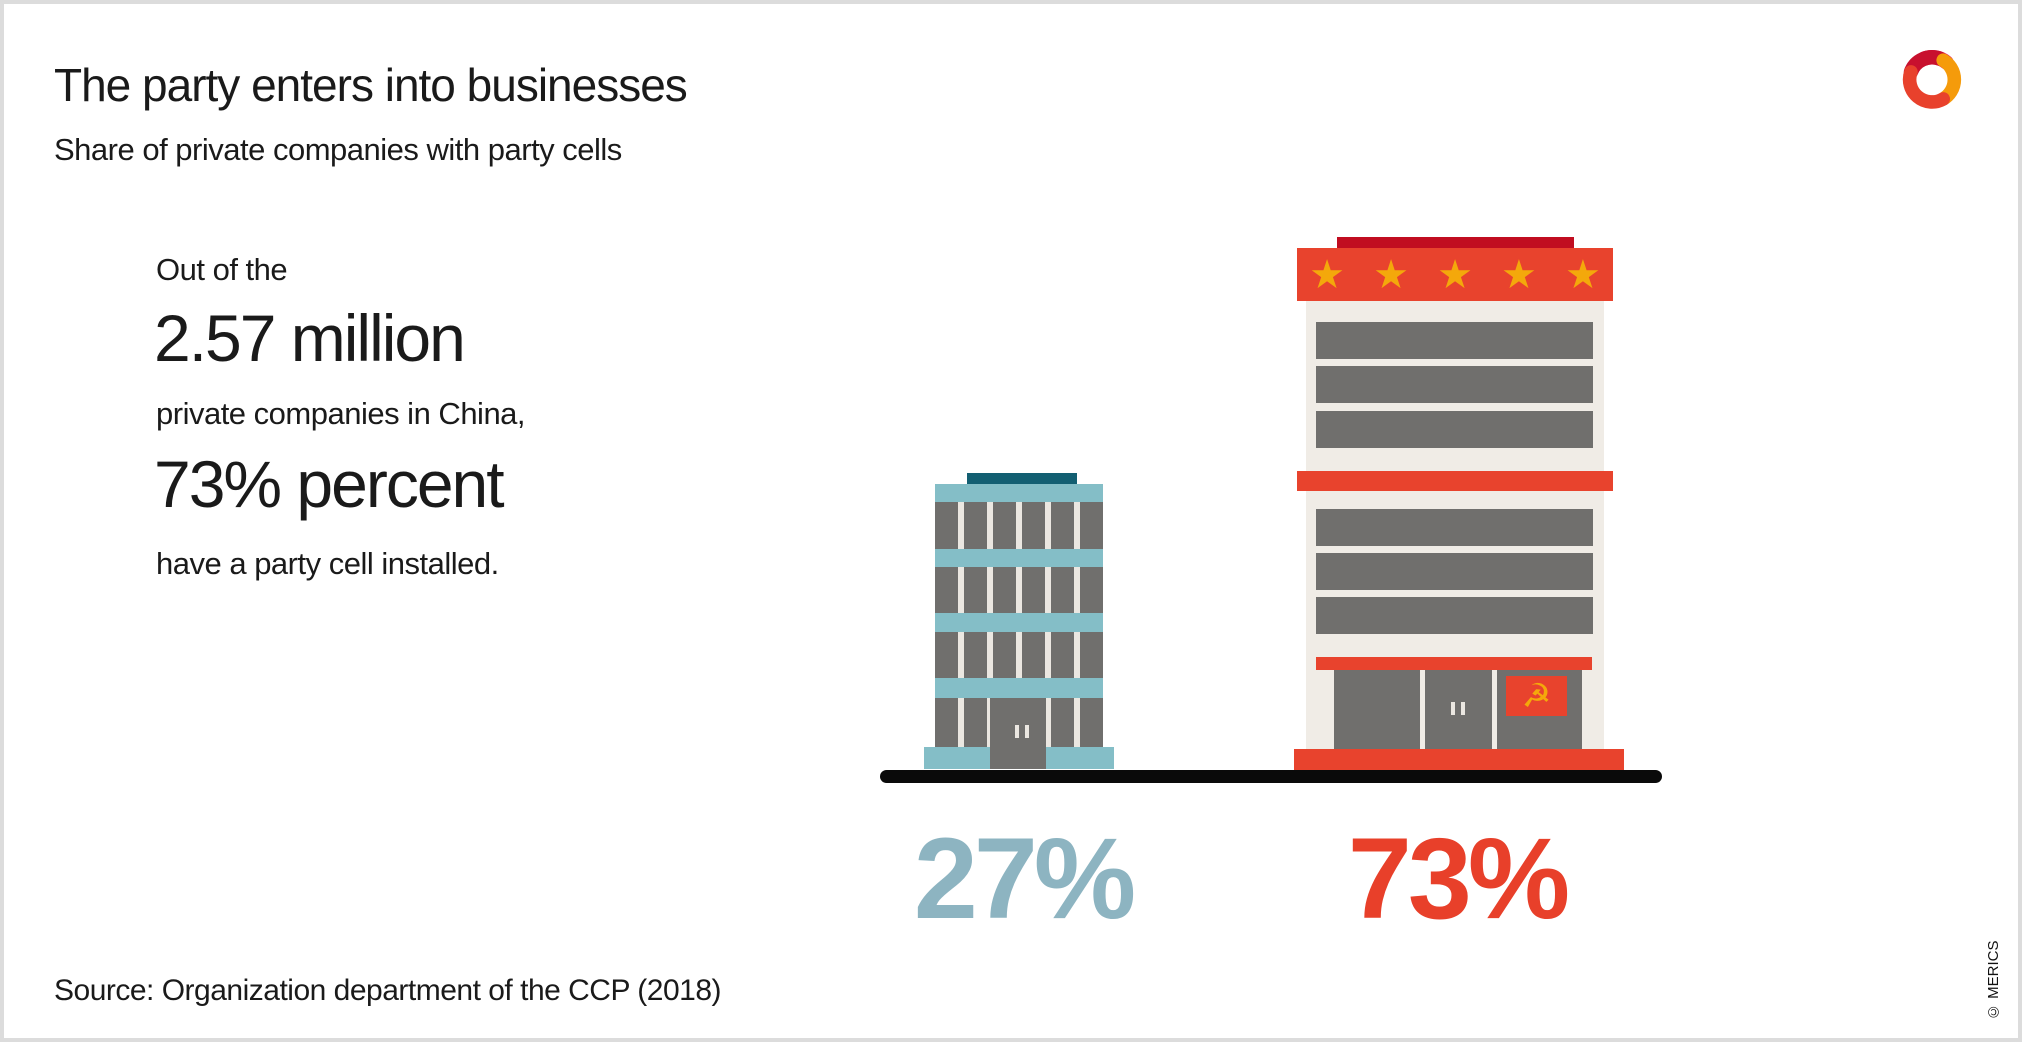 Image resolution: width=2022 pixels, height=1042 pixels. Describe the element at coordinates (222, 269) in the screenshot. I see `annotation-line-1: Out of the` at that location.